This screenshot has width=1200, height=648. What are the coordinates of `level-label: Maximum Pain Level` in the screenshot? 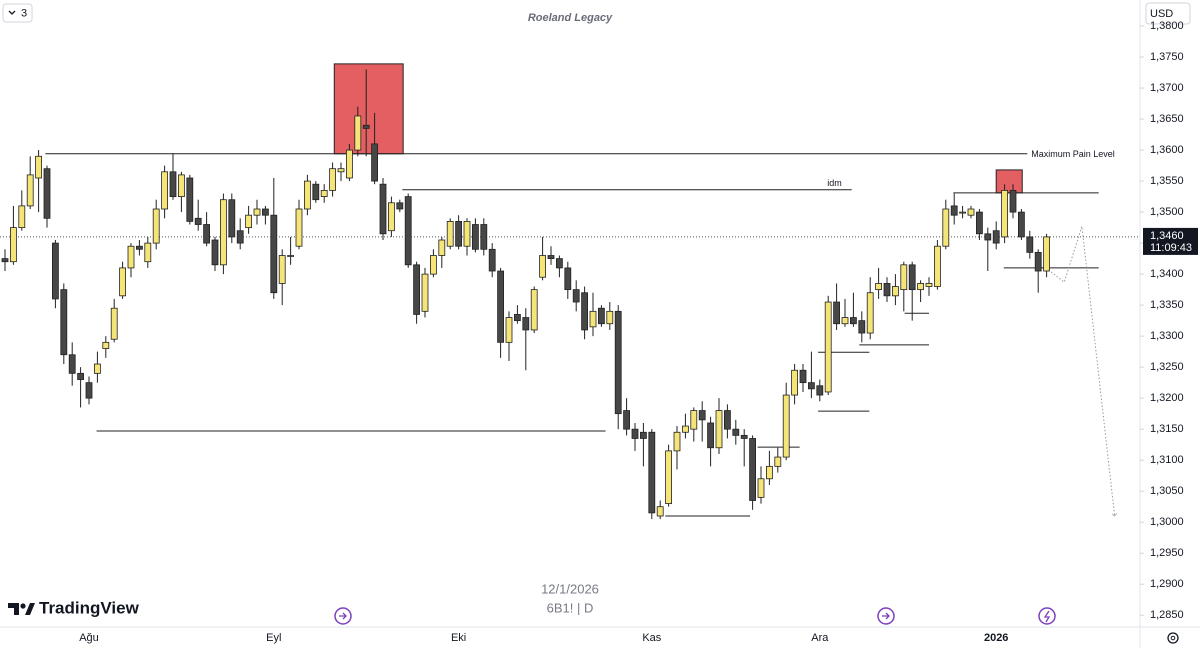 It's located at (1073, 154).